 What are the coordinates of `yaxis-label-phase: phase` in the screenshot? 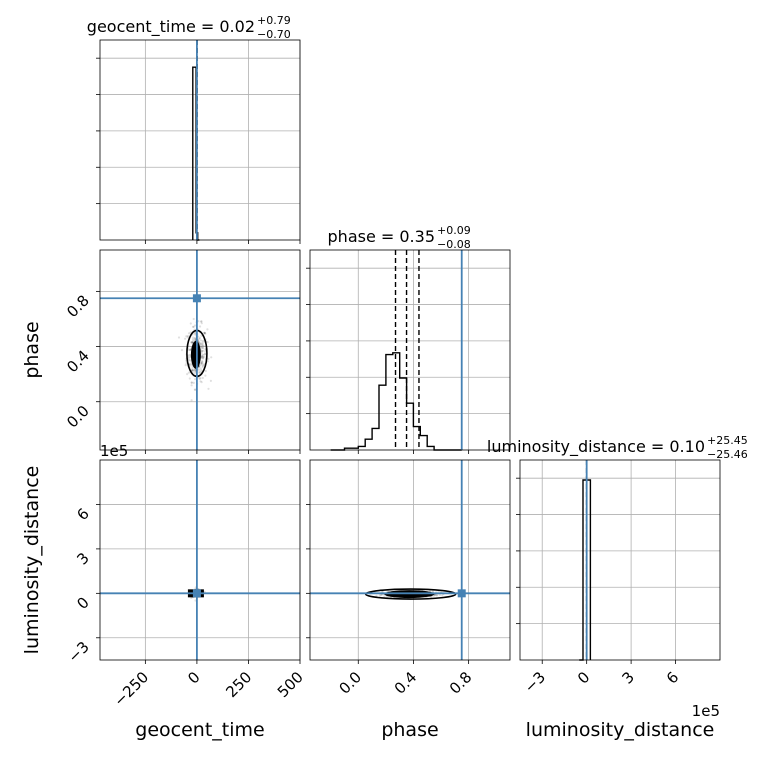 It's located at (32, 349).